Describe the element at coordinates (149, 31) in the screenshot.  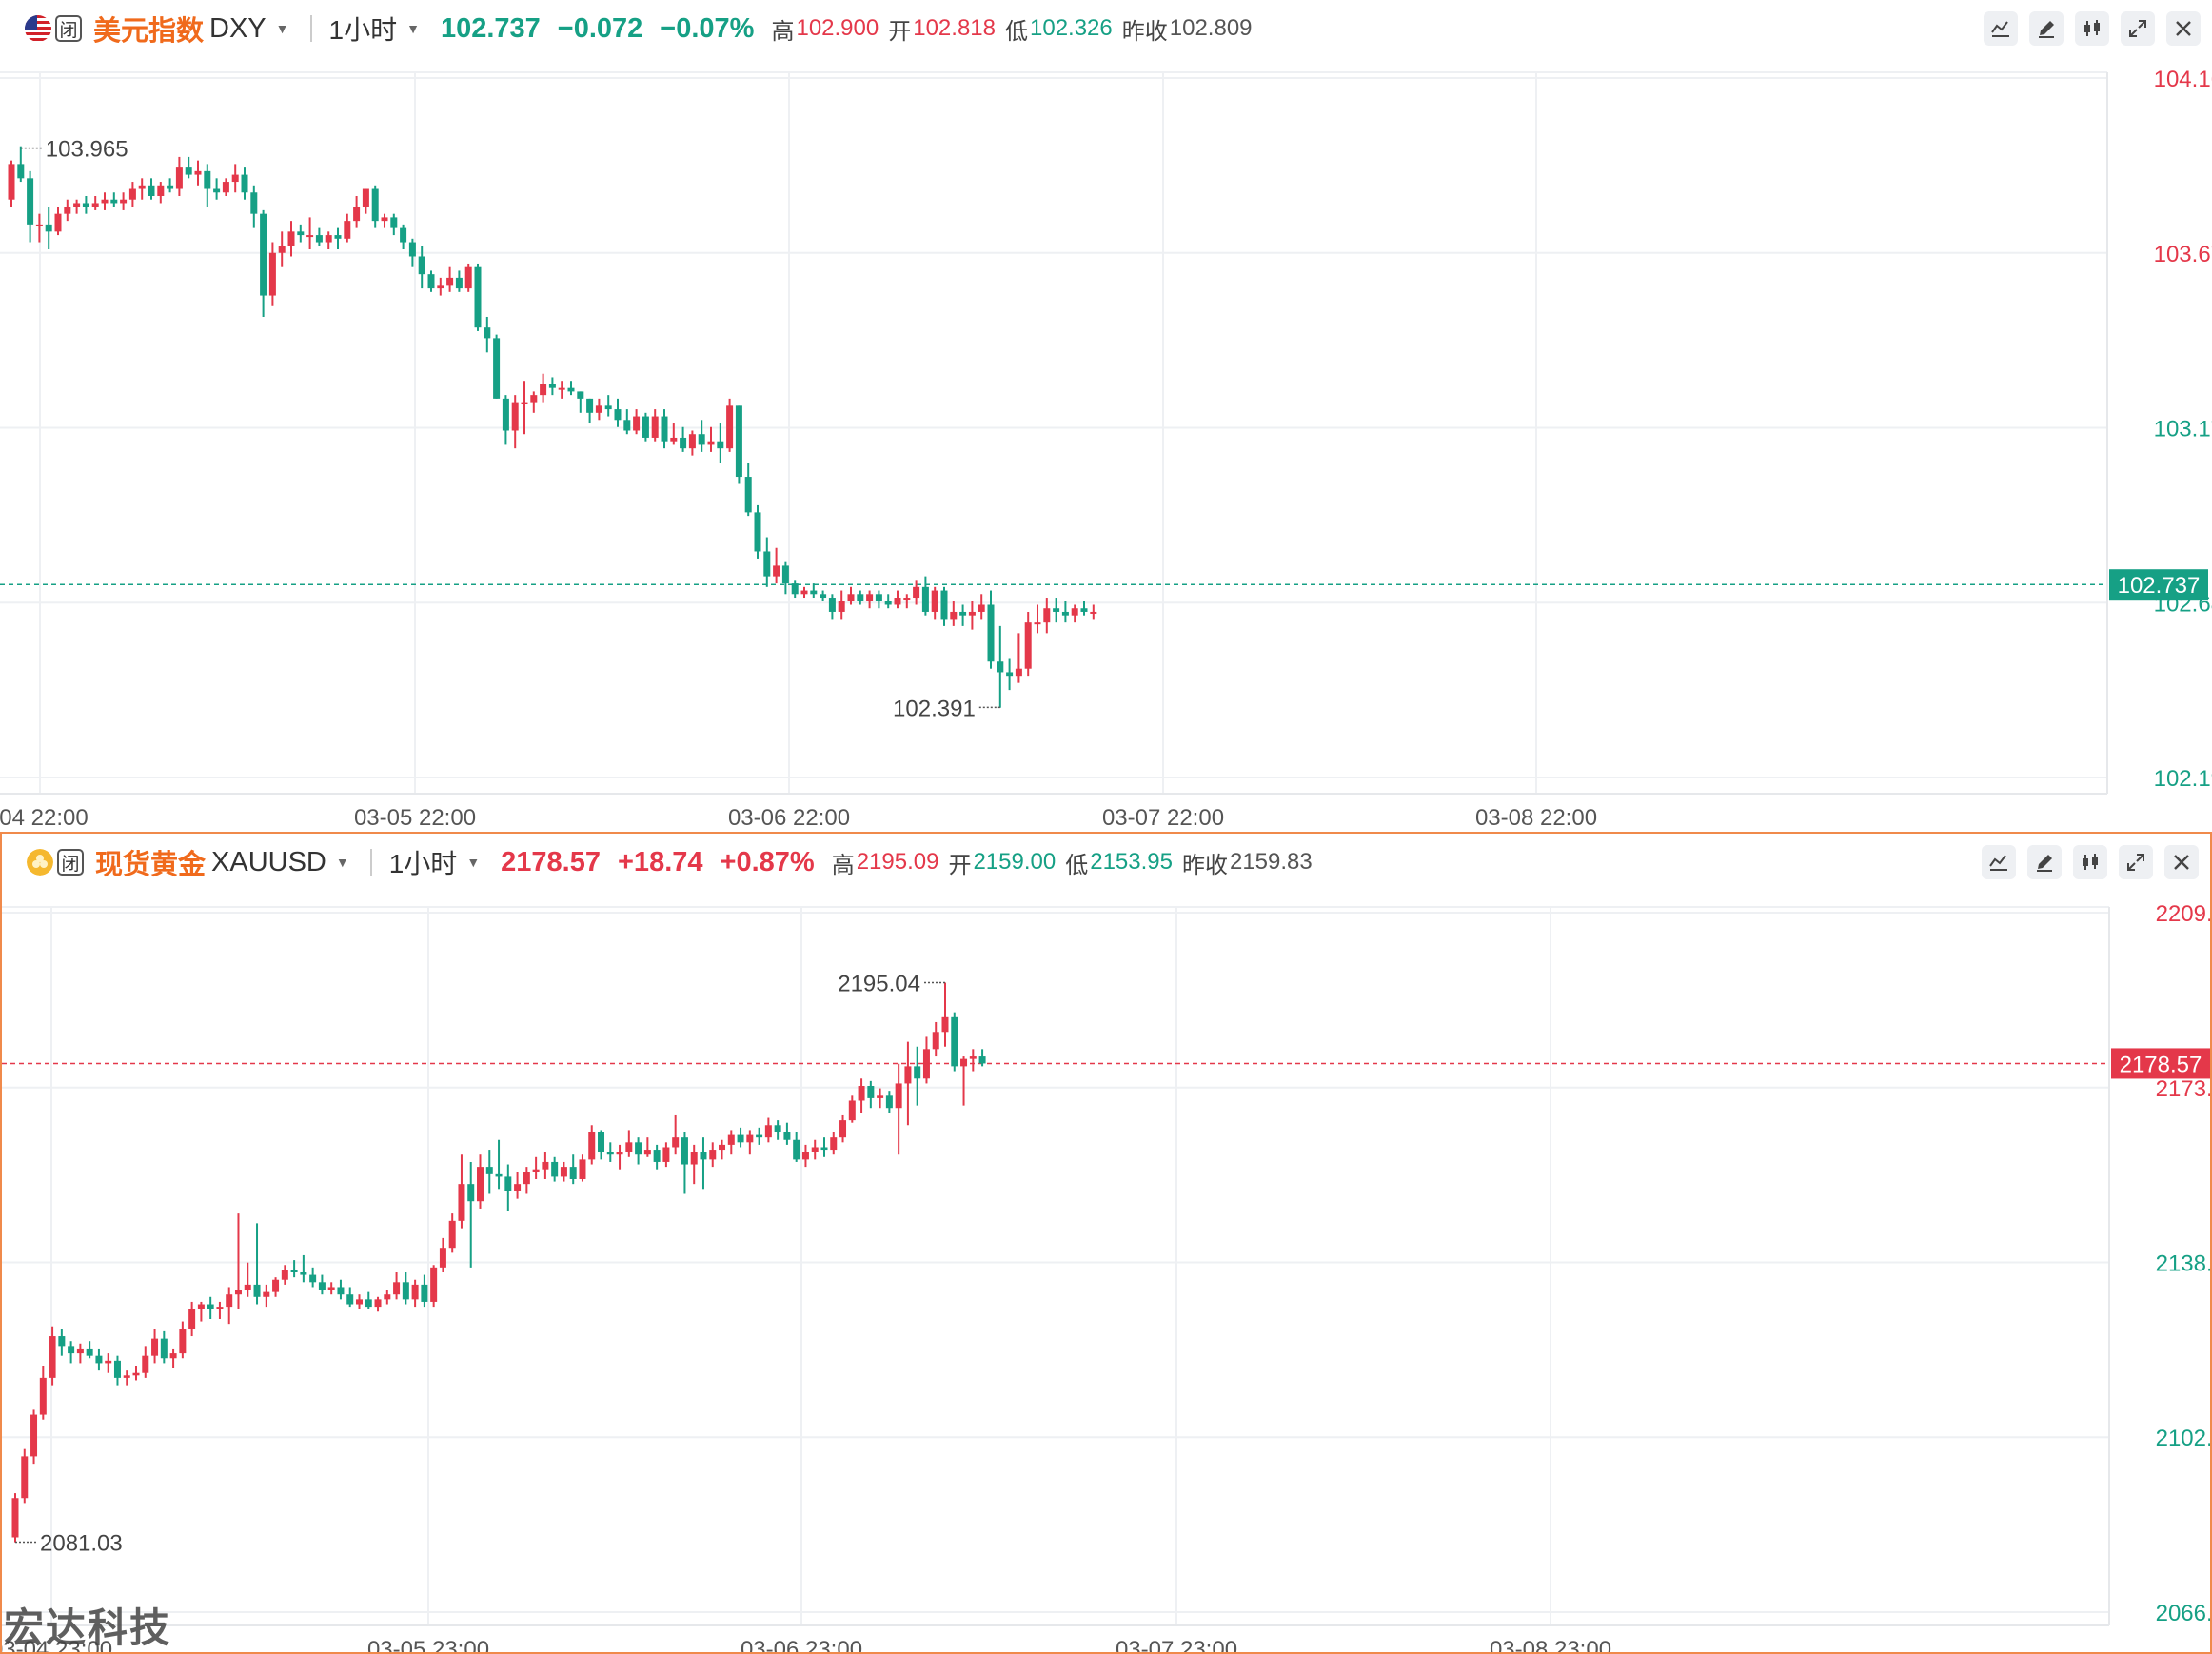
I see `instrument-name: 美元指数` at that location.